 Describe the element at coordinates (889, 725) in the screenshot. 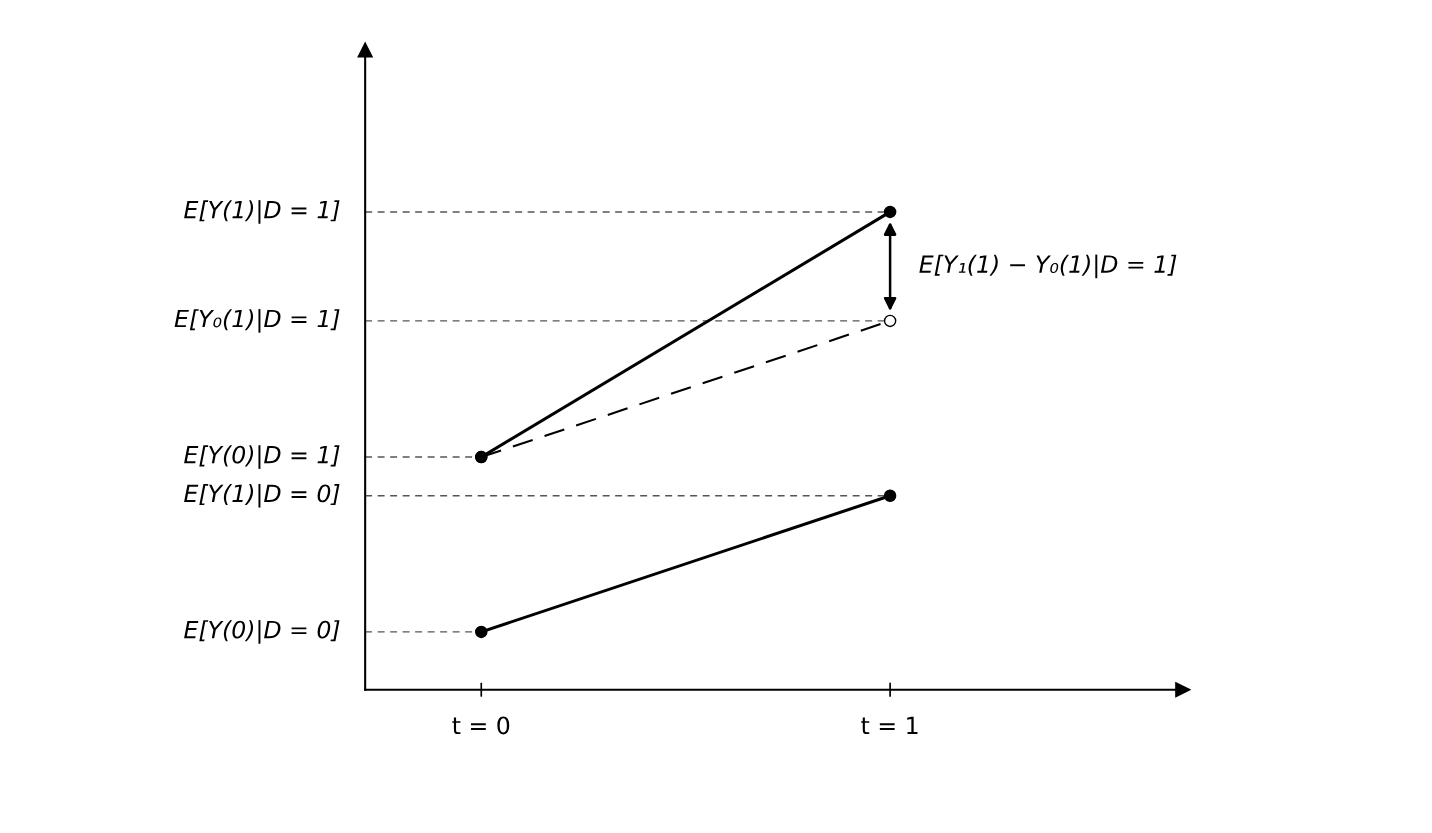

I see `x-tick-label: t = 1` at that location.